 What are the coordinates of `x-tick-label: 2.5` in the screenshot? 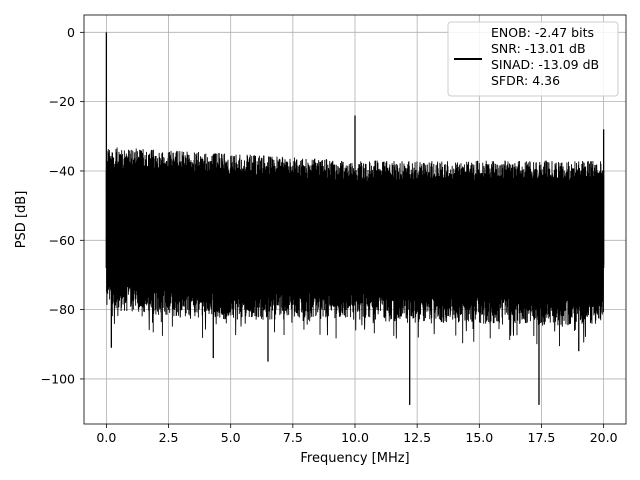 It's located at (169, 437).